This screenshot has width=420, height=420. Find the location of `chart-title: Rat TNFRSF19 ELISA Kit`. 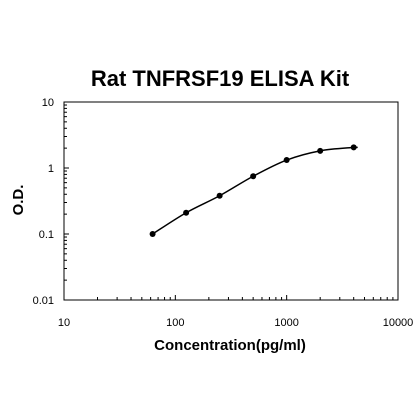

chart-title: Rat TNFRSF19 ELISA Kit is located at coordinates (220, 78).